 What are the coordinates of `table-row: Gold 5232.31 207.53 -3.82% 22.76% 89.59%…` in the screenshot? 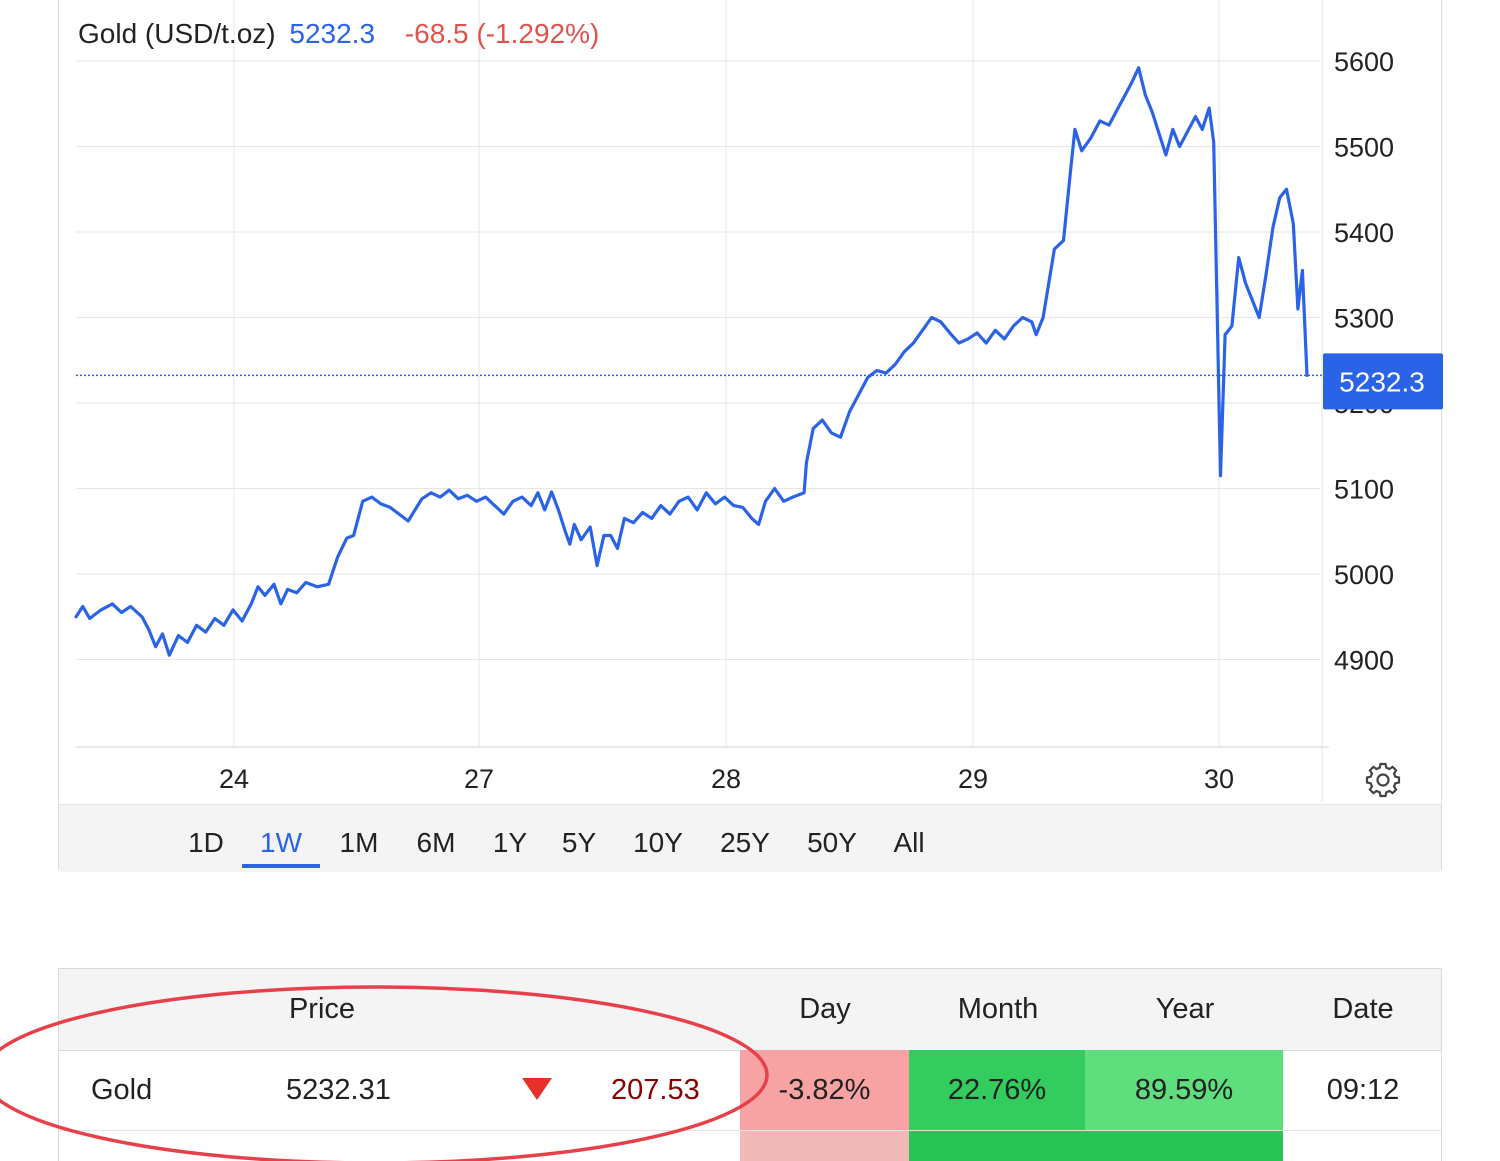 It's located at (750, 1090).